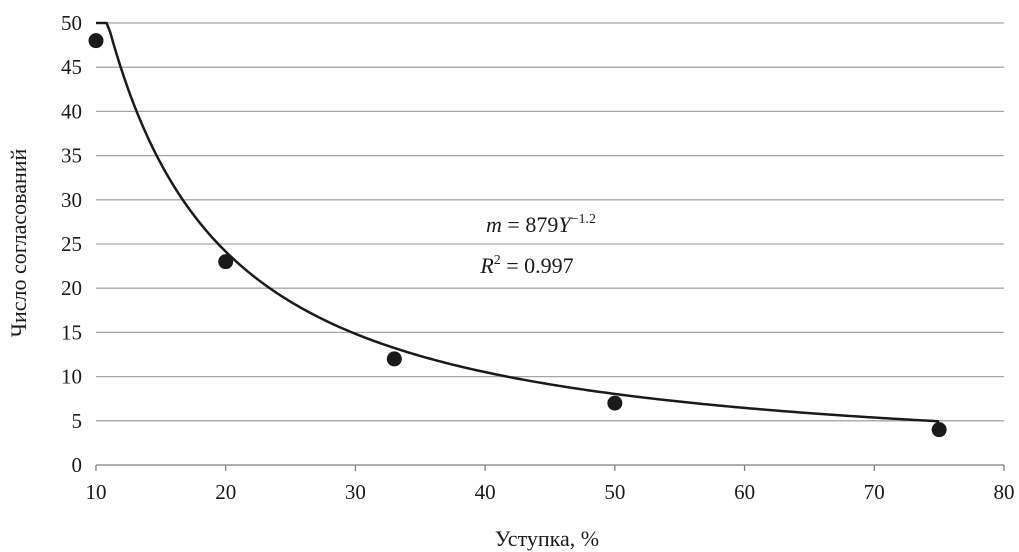 This screenshot has height=552, width=1019. Describe the element at coordinates (71, 67) in the screenshot. I see `y-tick-label-45: 45` at that location.